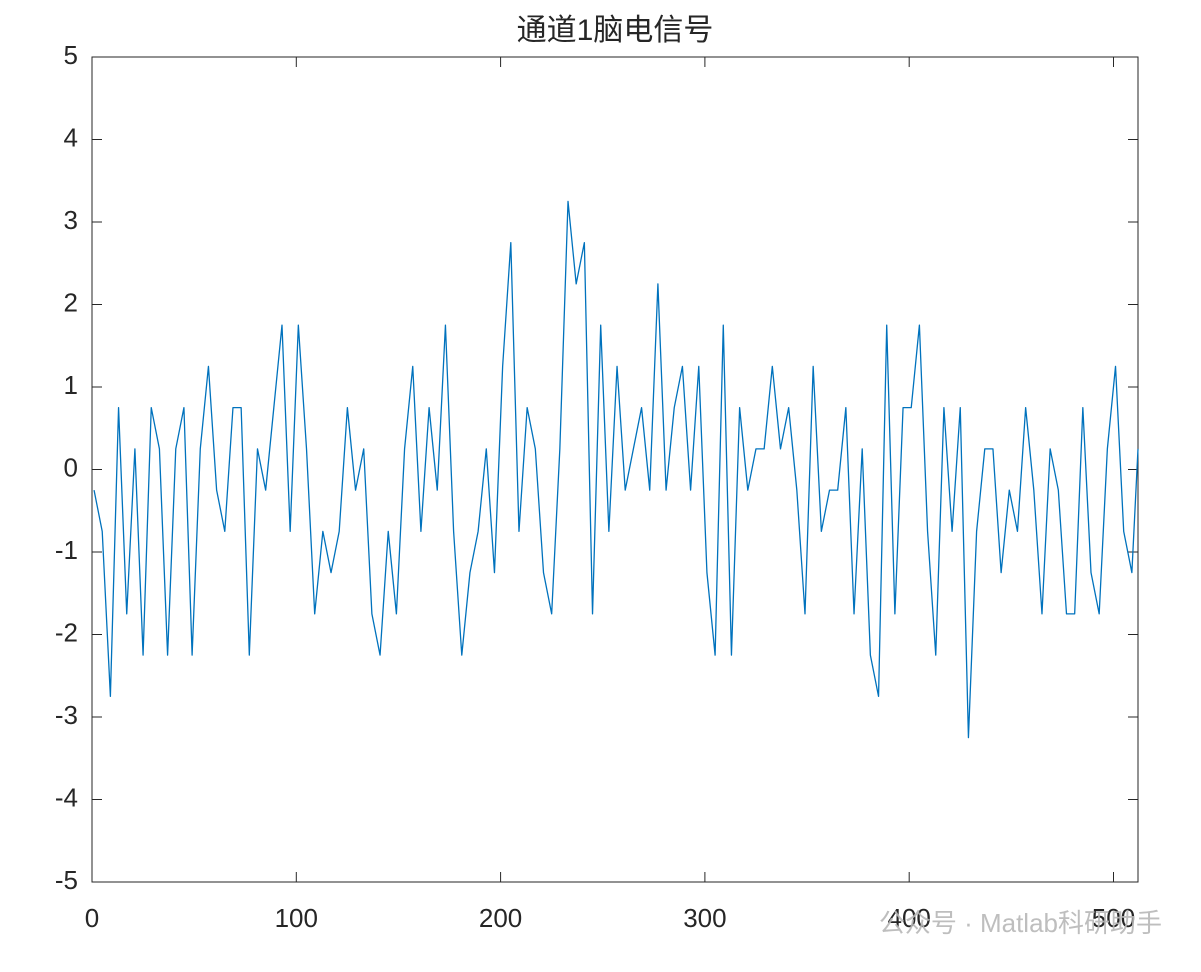  What do you see at coordinates (704, 918) in the screenshot?
I see `x-tick-label: 300` at bounding box center [704, 918].